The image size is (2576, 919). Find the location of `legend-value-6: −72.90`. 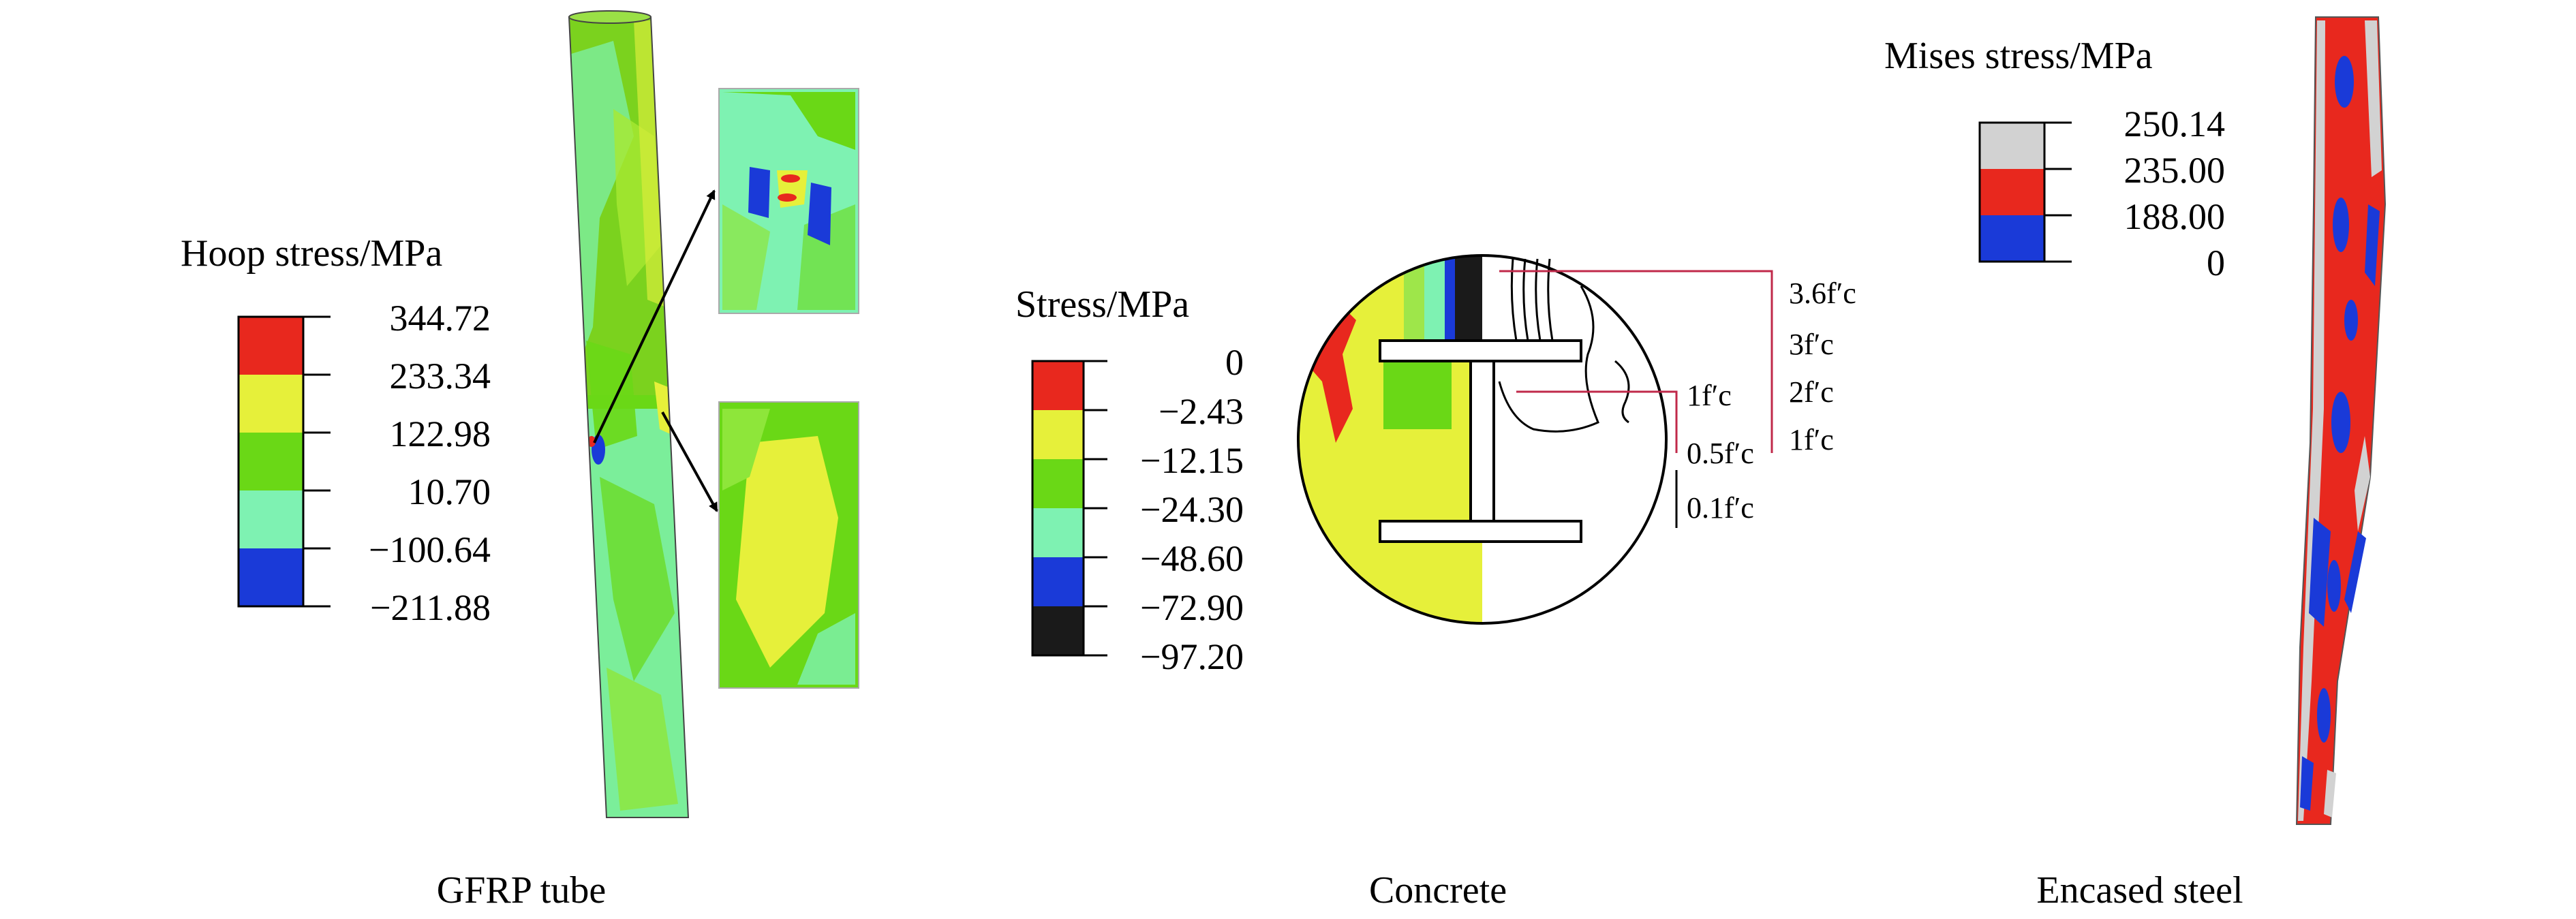

legend-value-6: −72.90 is located at coordinates (1192, 607).